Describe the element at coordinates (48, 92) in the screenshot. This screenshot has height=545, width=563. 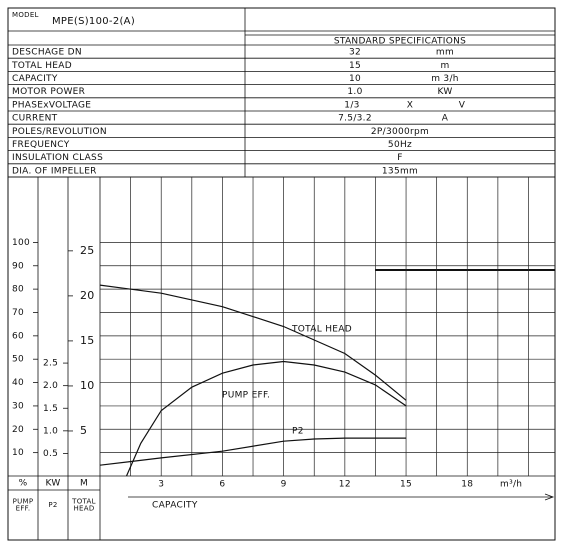
I see `spec-label: MOTOR POWER` at that location.